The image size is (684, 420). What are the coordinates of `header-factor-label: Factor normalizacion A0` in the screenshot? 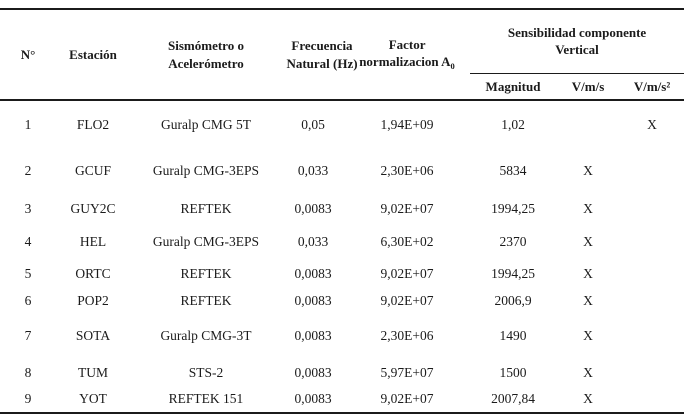 It's located at (407, 54).